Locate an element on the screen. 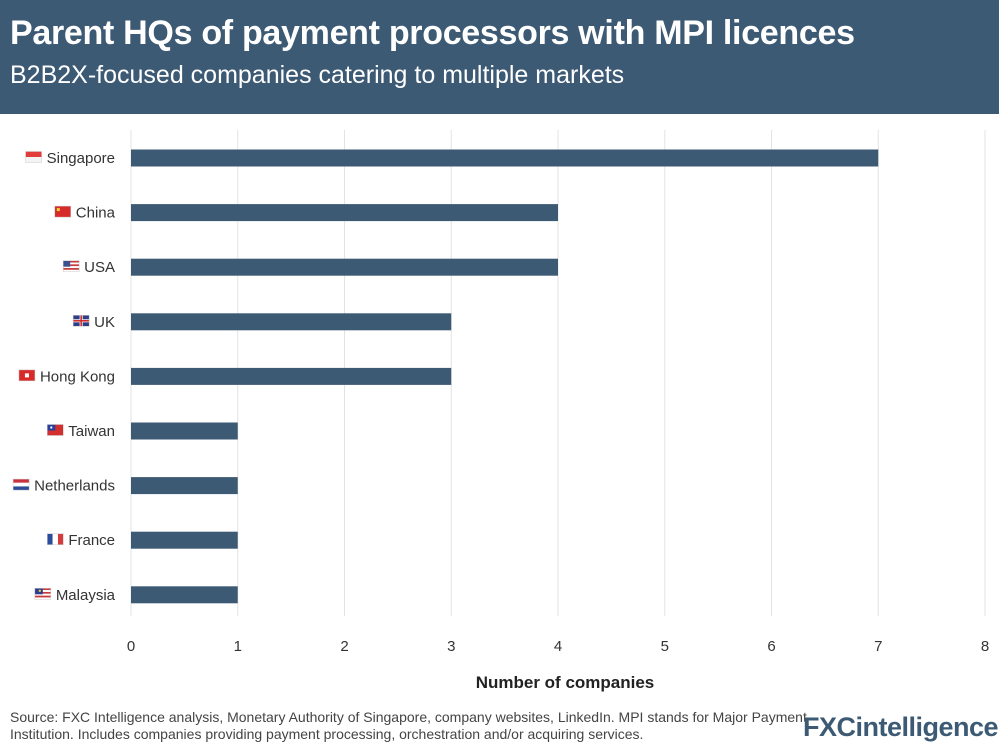  logo-intelligence-text: intelligence is located at coordinates (927, 727).